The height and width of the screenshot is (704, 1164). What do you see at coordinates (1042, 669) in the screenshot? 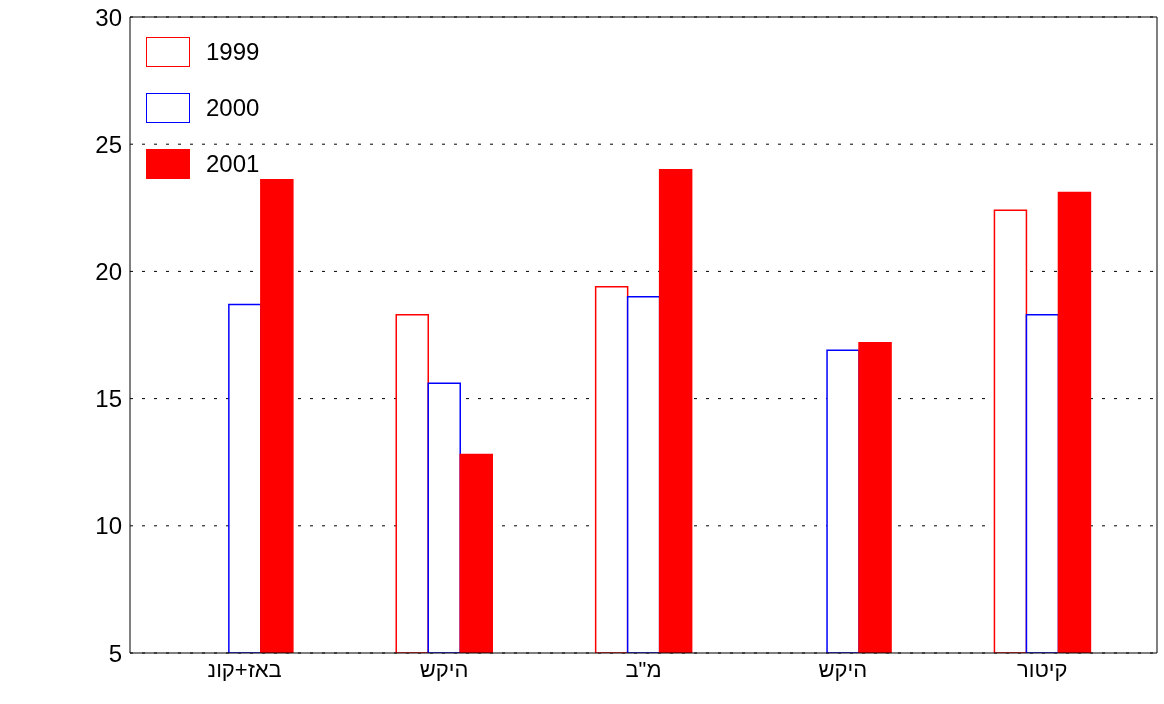
I see `x-tick-label: קיטור` at bounding box center [1042, 669].